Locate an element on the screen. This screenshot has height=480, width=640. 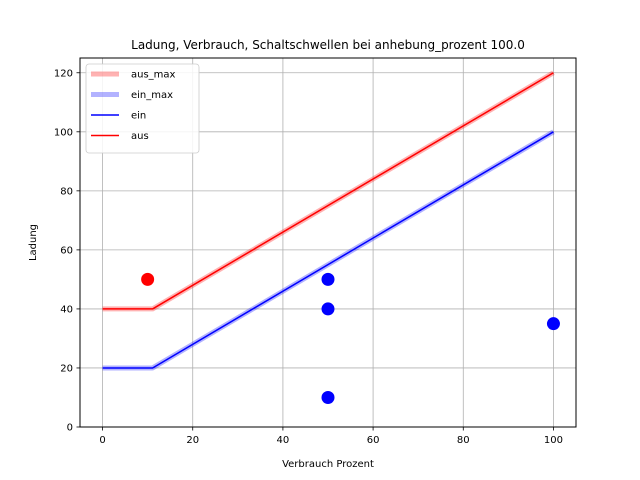
x-tick-label: 80 is located at coordinates (463, 440).